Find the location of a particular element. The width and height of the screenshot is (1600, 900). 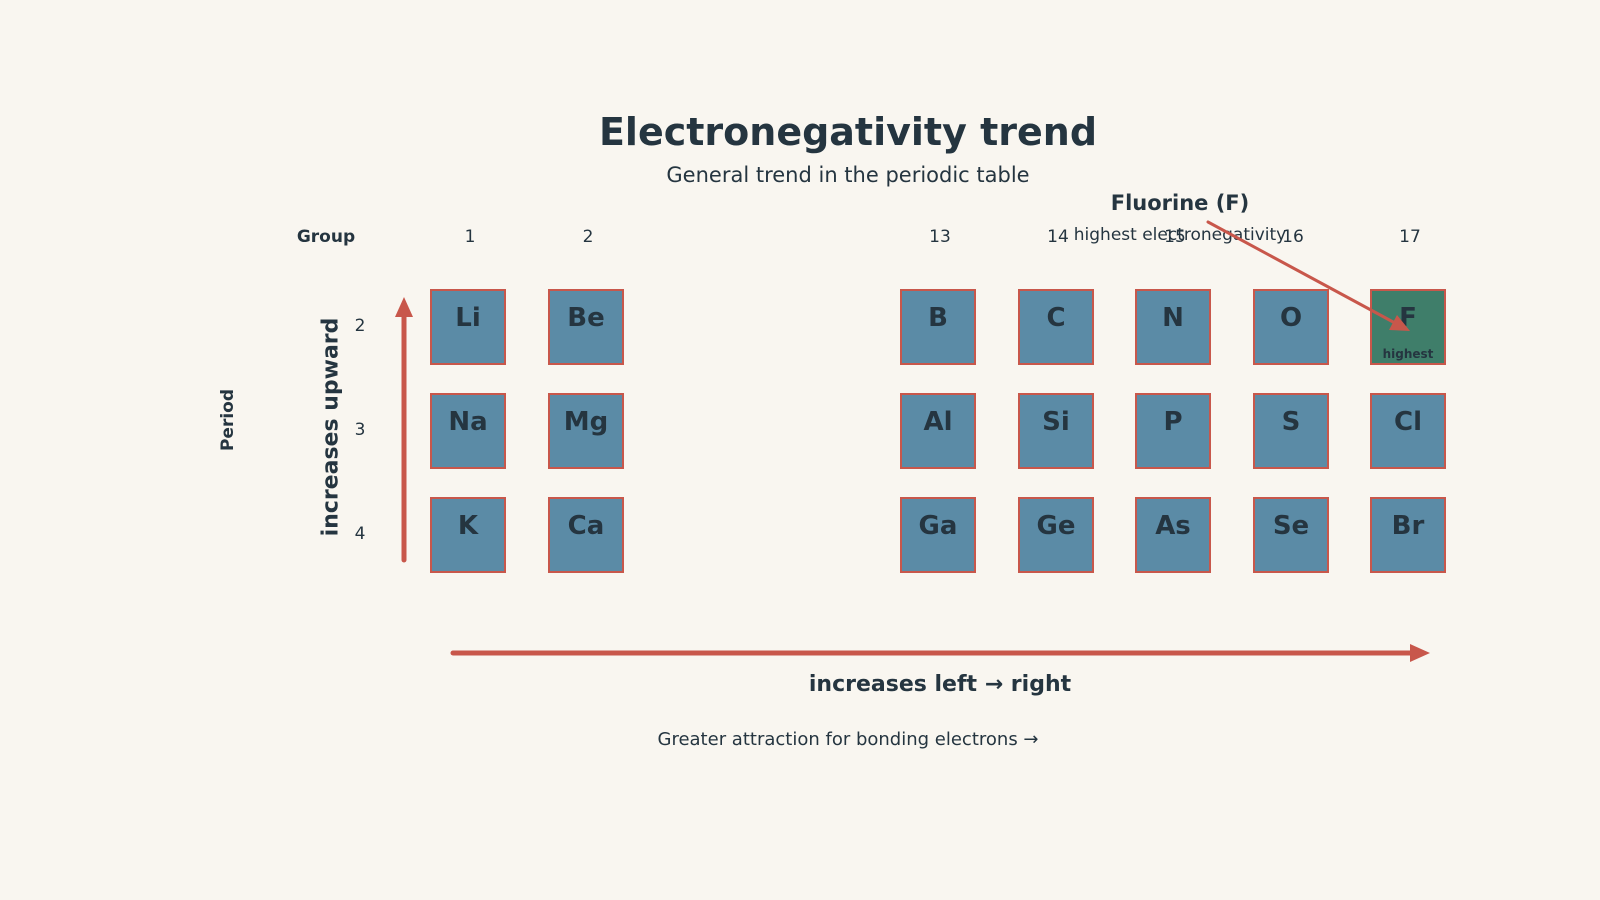

element-cell-li: Li is located at coordinates (468, 327).